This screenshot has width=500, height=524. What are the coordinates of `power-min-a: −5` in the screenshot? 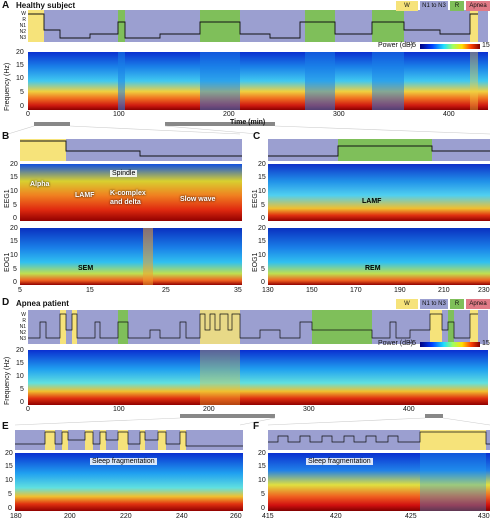 It's located at (412, 45).